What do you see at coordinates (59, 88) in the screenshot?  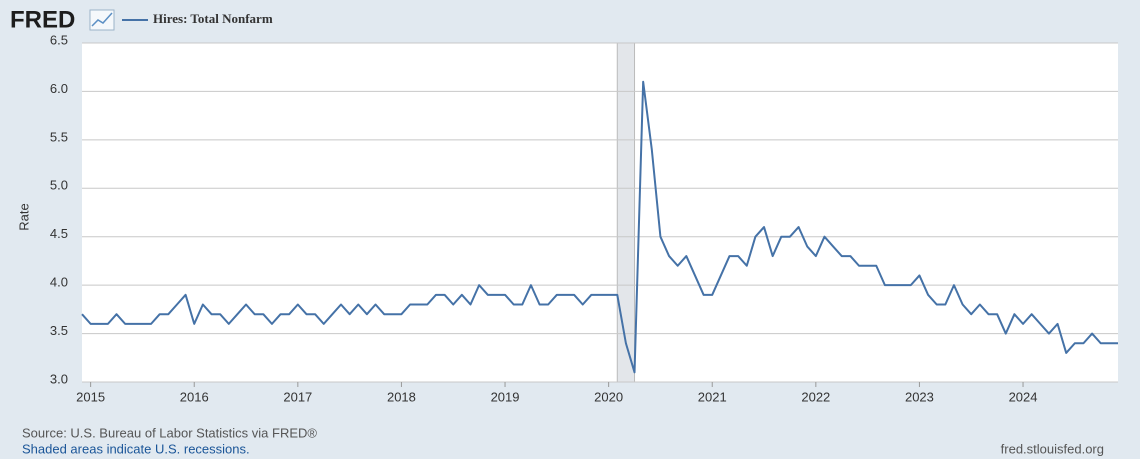 I see `y-tick-label: 6.0` at bounding box center [59, 88].